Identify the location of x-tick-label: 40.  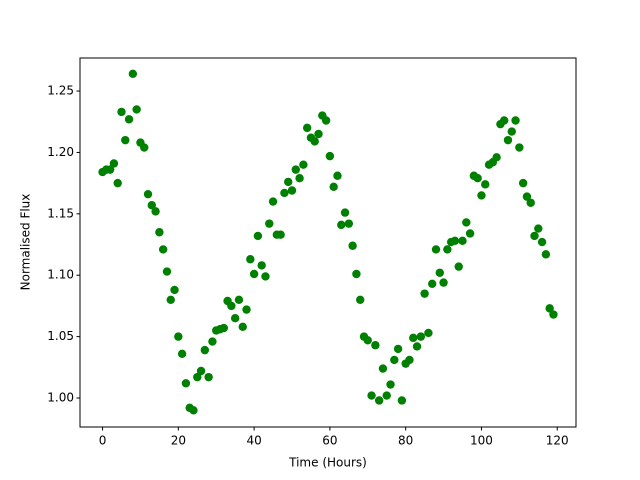
(253, 441).